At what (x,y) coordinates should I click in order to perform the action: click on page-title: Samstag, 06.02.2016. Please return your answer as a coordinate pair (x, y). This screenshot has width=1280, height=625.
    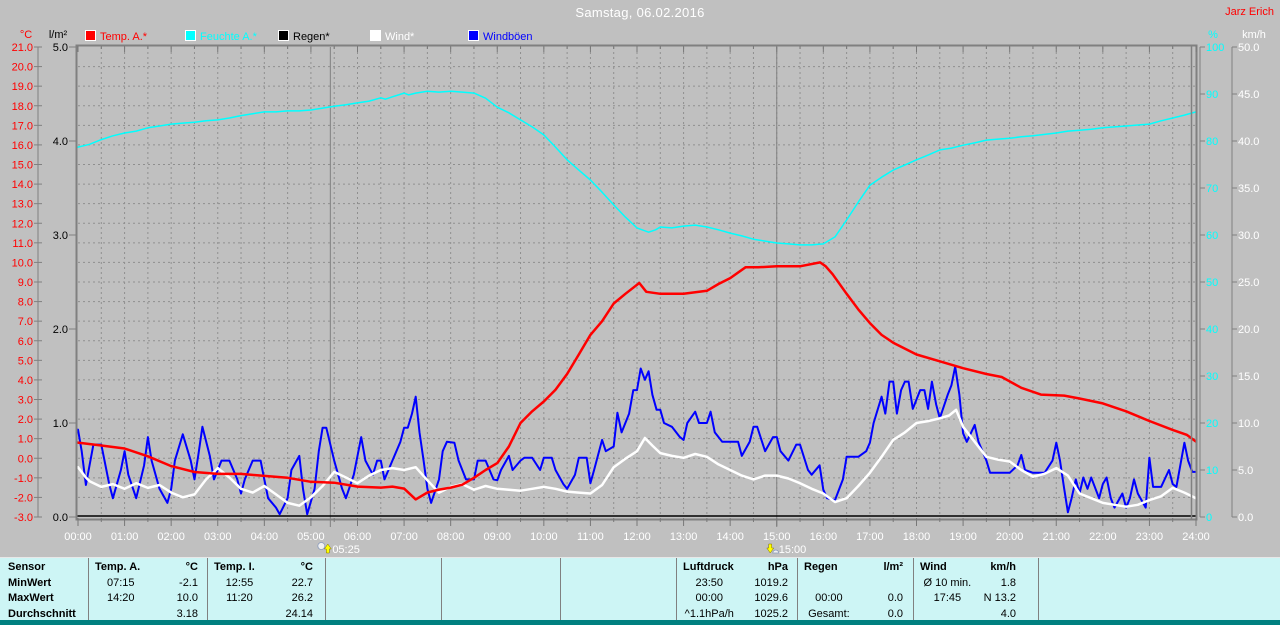
    Looking at the image, I should click on (640, 12).